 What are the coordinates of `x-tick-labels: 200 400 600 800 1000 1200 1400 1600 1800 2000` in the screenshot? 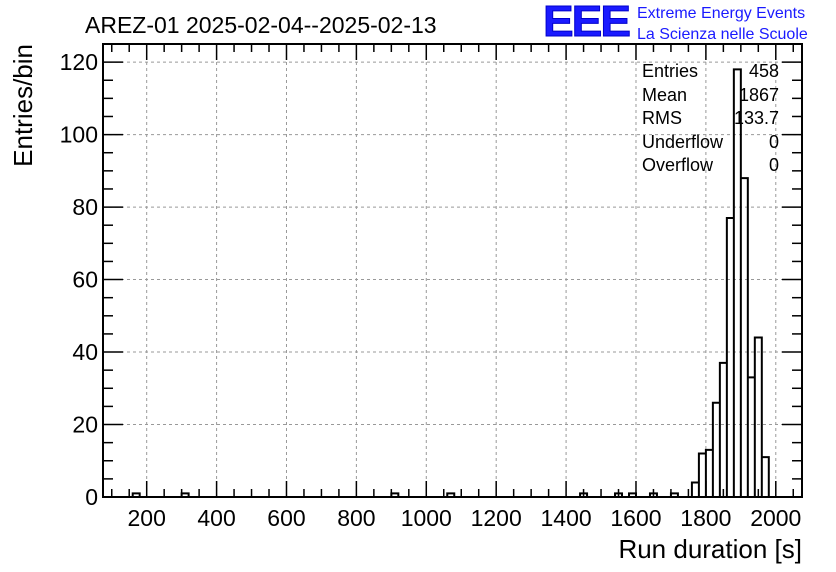 It's located at (465, 518).